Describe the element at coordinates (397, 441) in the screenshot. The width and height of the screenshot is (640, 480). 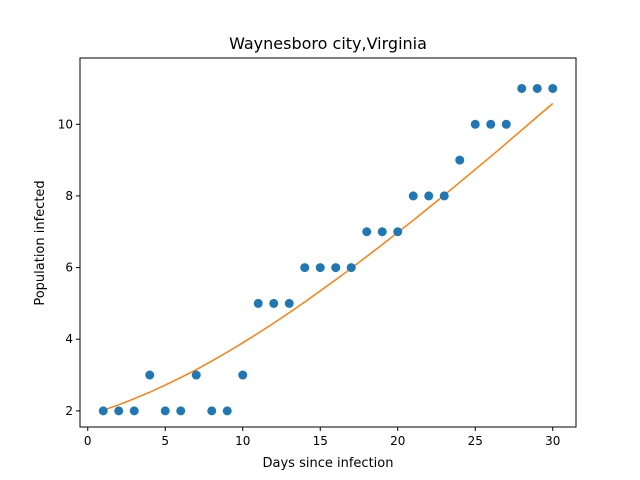
I see `x-tick-label: 20` at that location.